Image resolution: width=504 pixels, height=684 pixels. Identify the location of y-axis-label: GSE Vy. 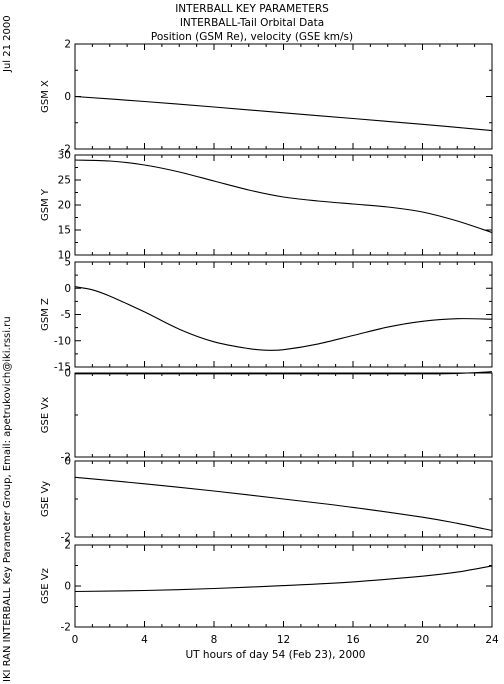
(45, 499).